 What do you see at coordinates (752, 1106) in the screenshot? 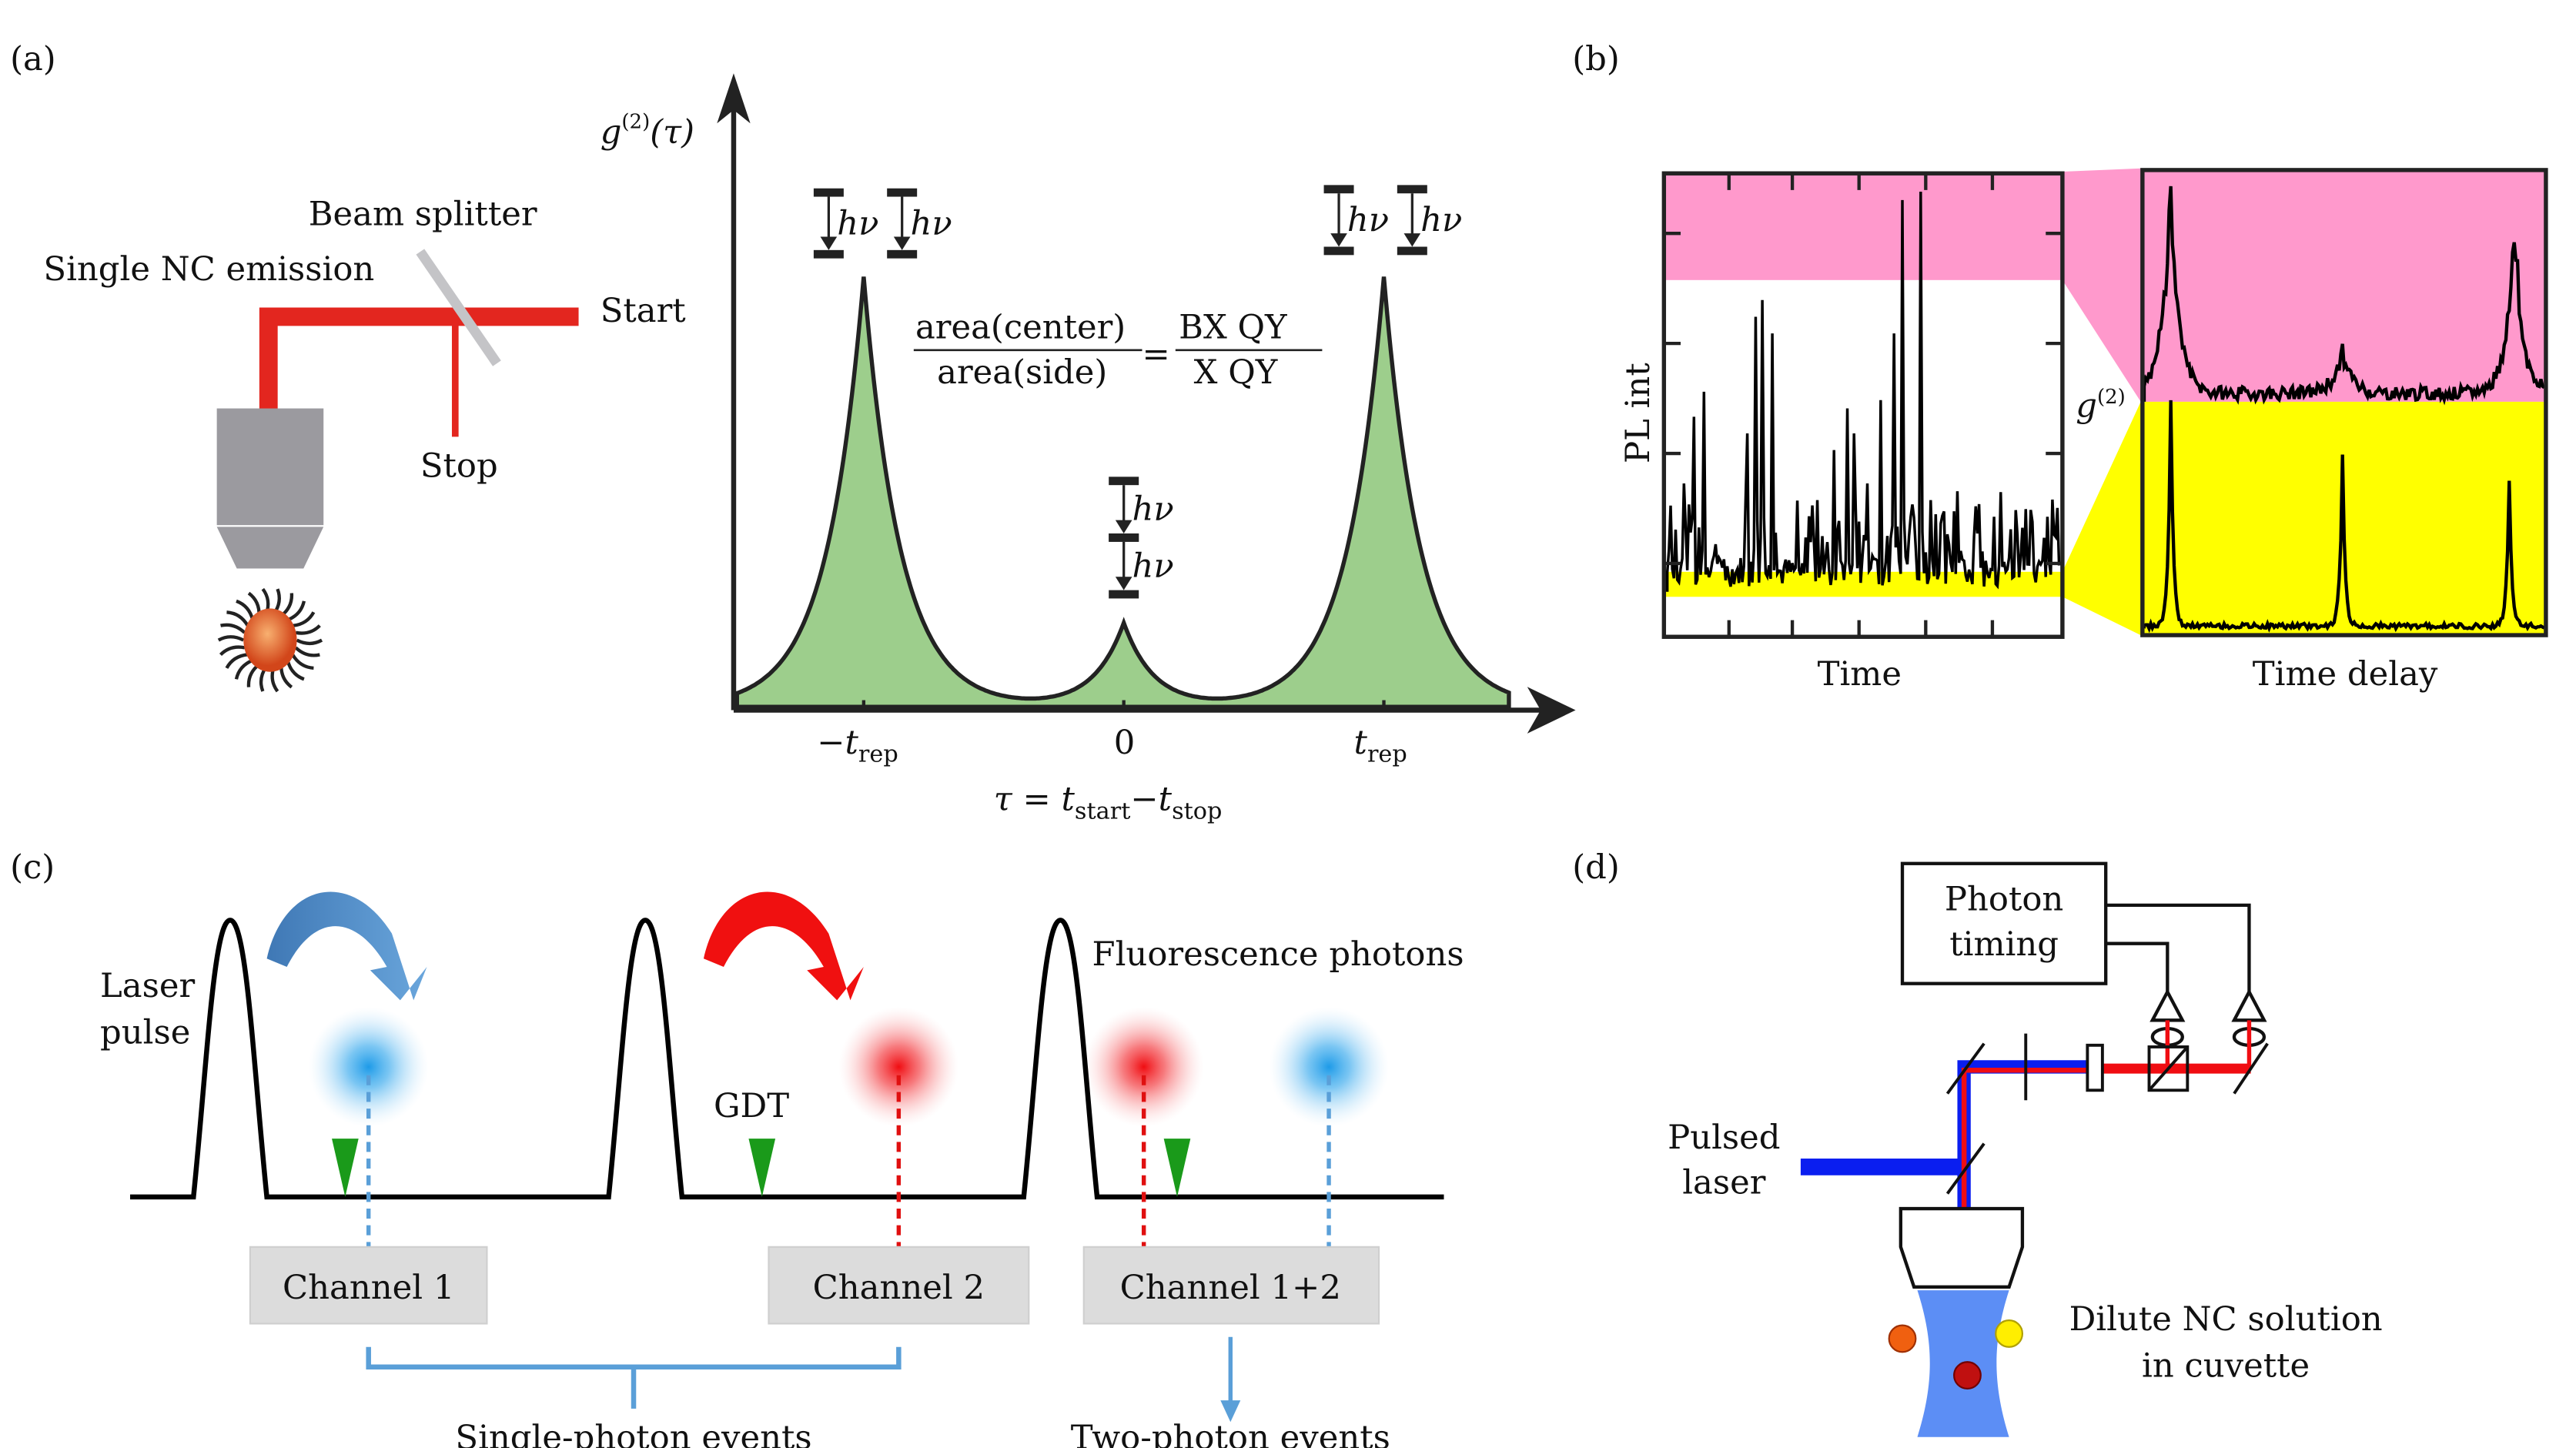
I see `gdt-label: GDT` at bounding box center [752, 1106].